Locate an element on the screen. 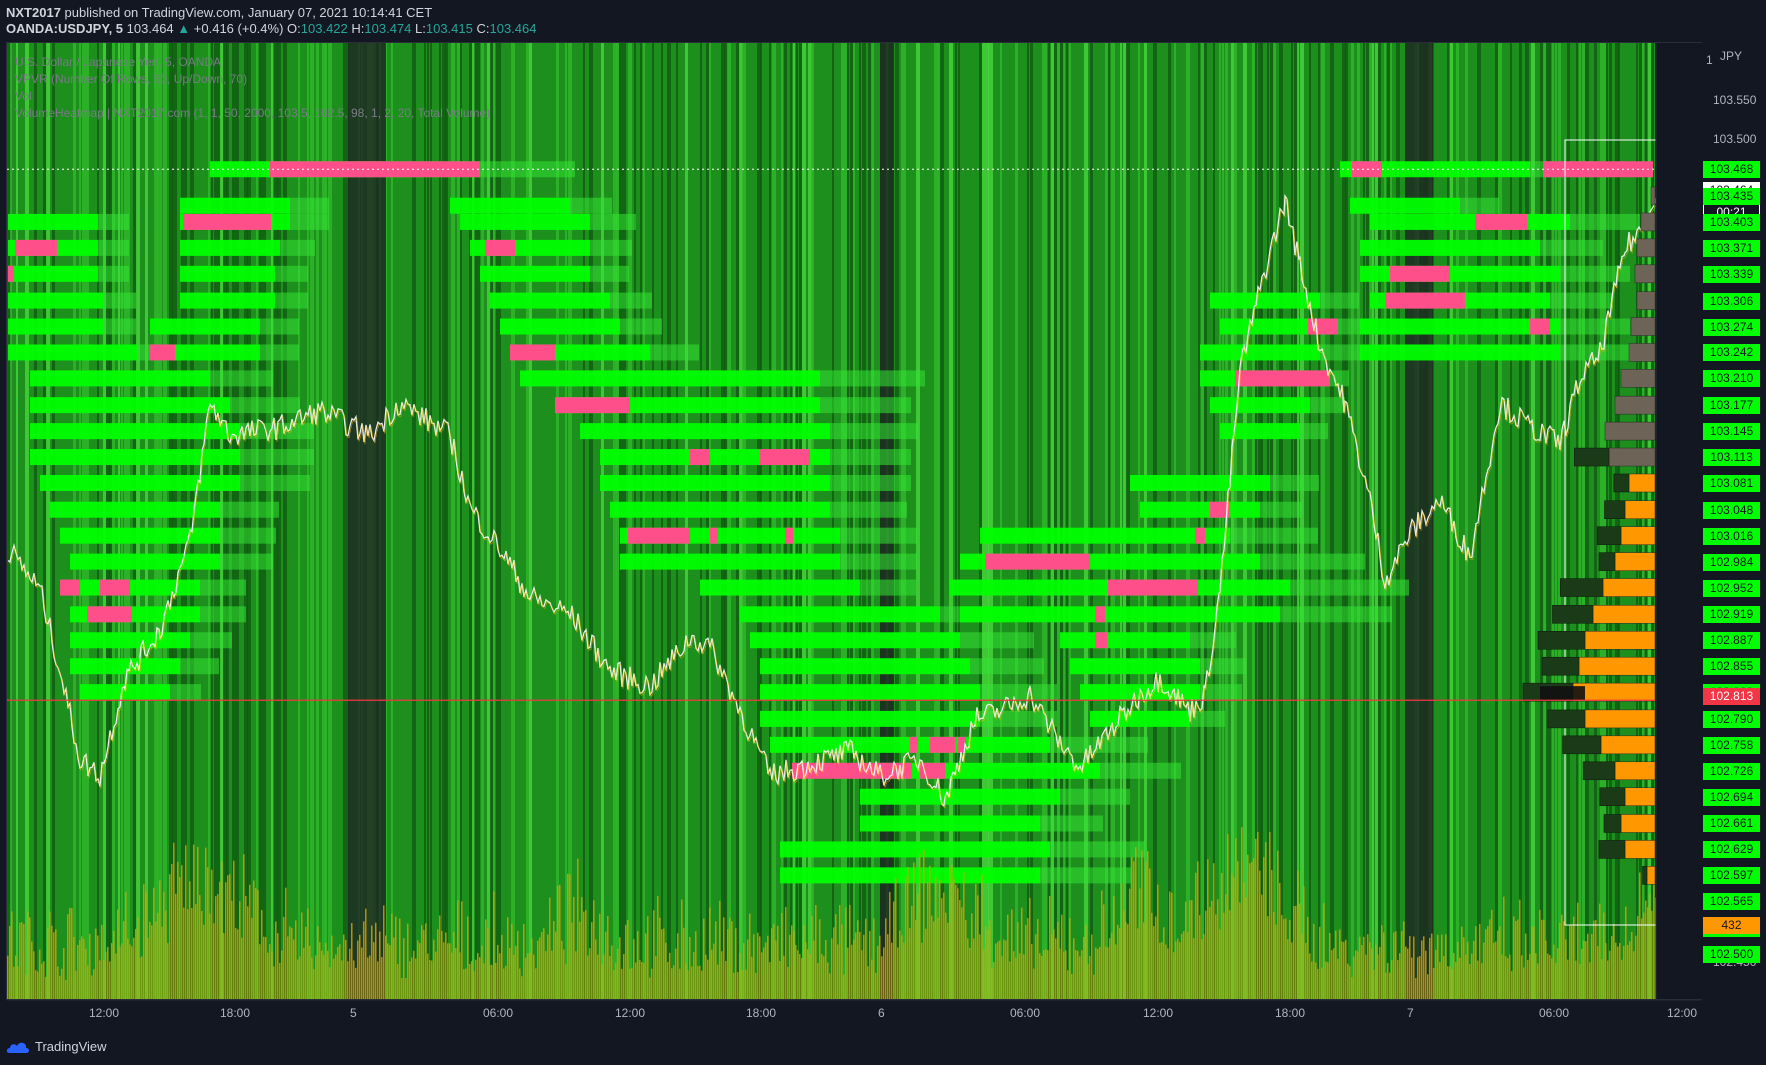  tradingview-brand: TradingView is located at coordinates (71, 1046).